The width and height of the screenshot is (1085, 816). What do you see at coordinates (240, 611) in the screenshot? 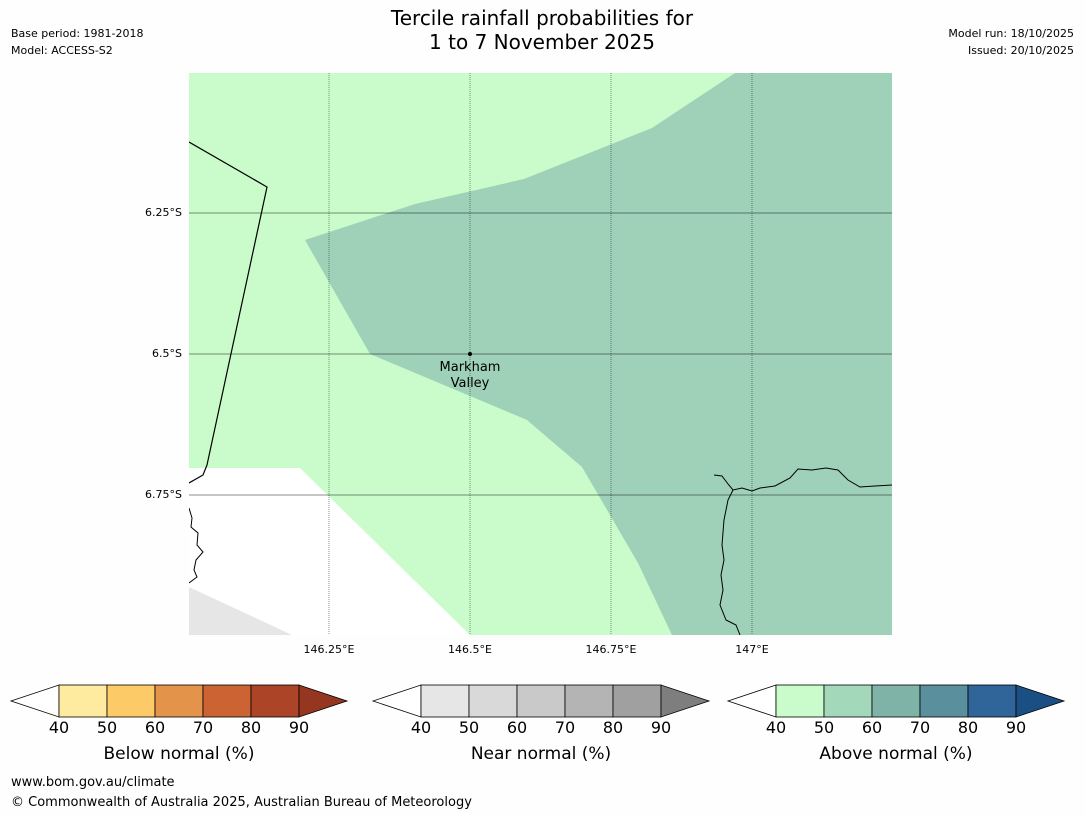
I see `near-40-50-region` at bounding box center [240, 611].